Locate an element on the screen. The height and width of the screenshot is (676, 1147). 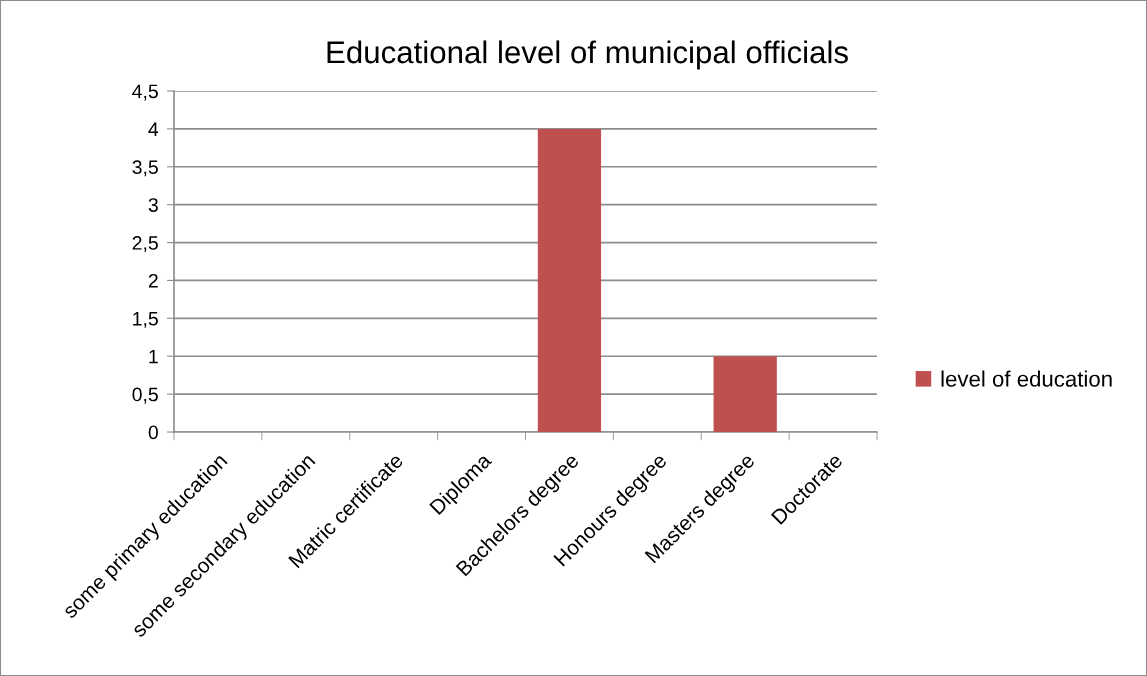
y-tick-label: 0 is located at coordinates (153, 432).